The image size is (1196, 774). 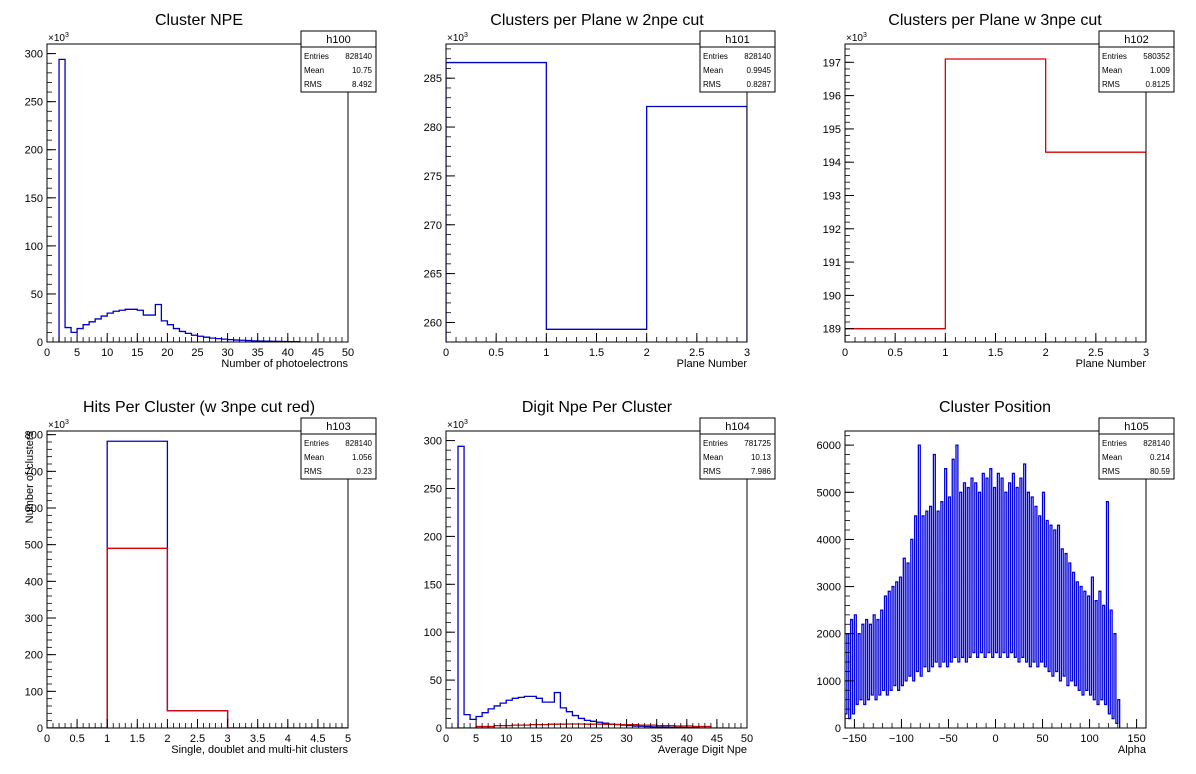 I want to click on x-tick-label: −150, so click(x=854, y=739).